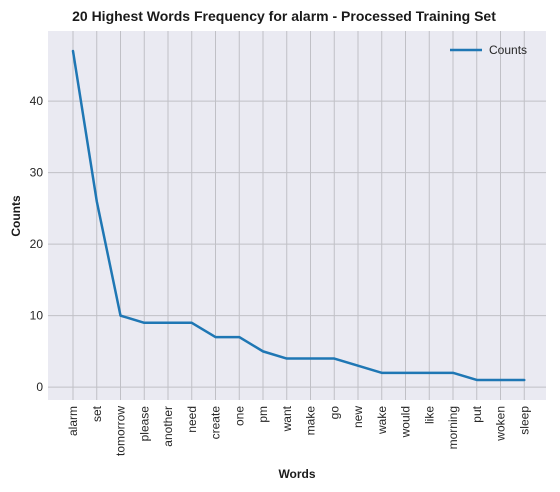  I want to click on x-tick-label: sleep, so click(524, 420).